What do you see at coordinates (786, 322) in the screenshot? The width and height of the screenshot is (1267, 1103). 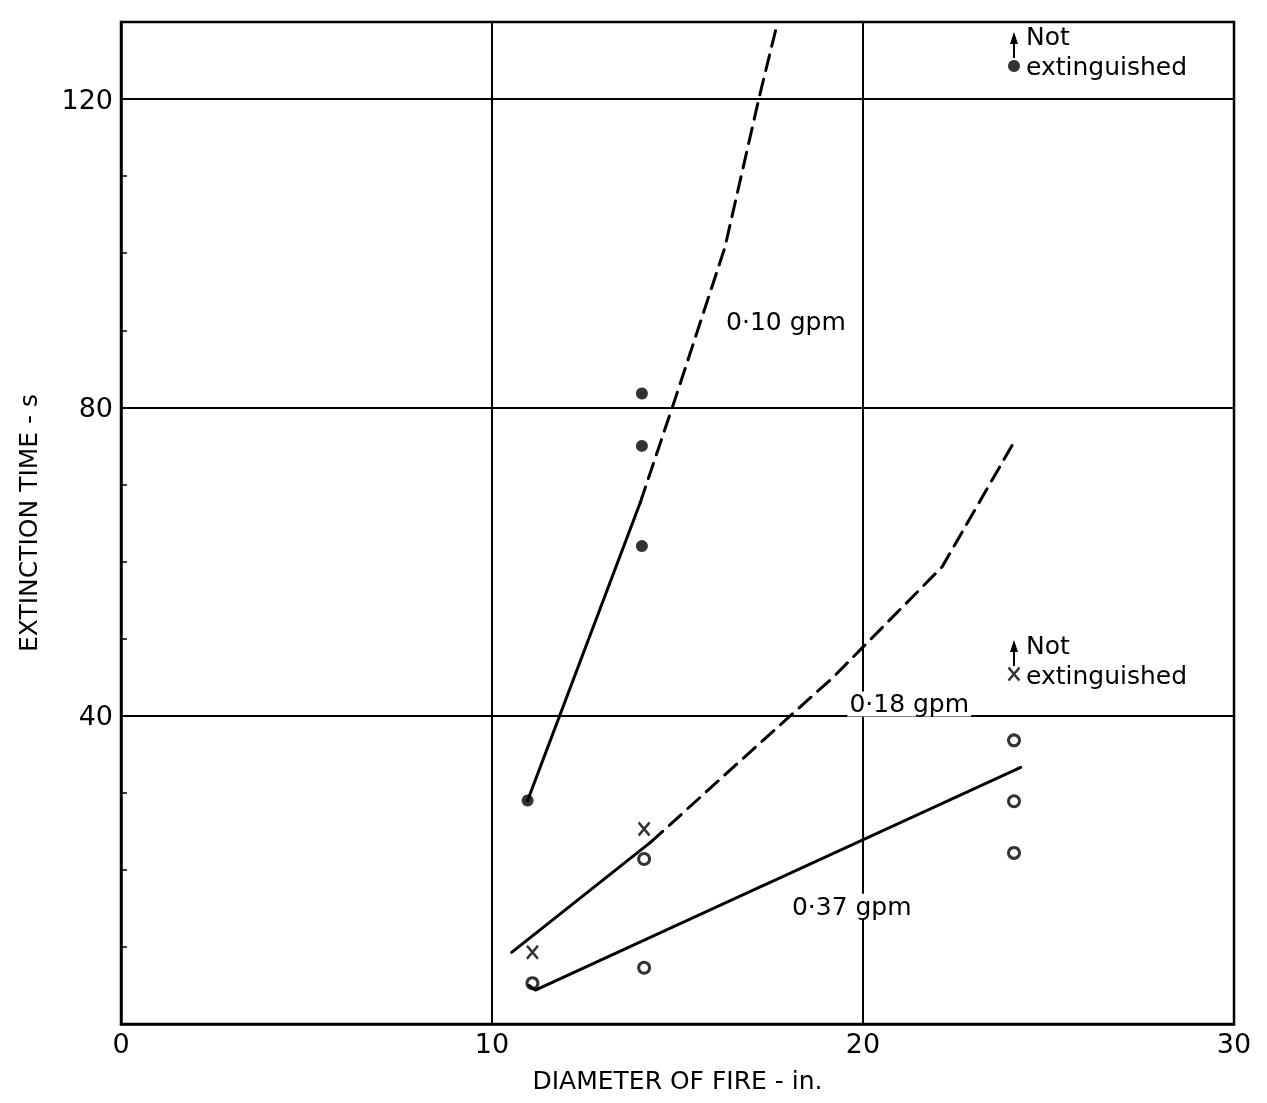 I see `series-label: 0·10 gpm` at bounding box center [786, 322].